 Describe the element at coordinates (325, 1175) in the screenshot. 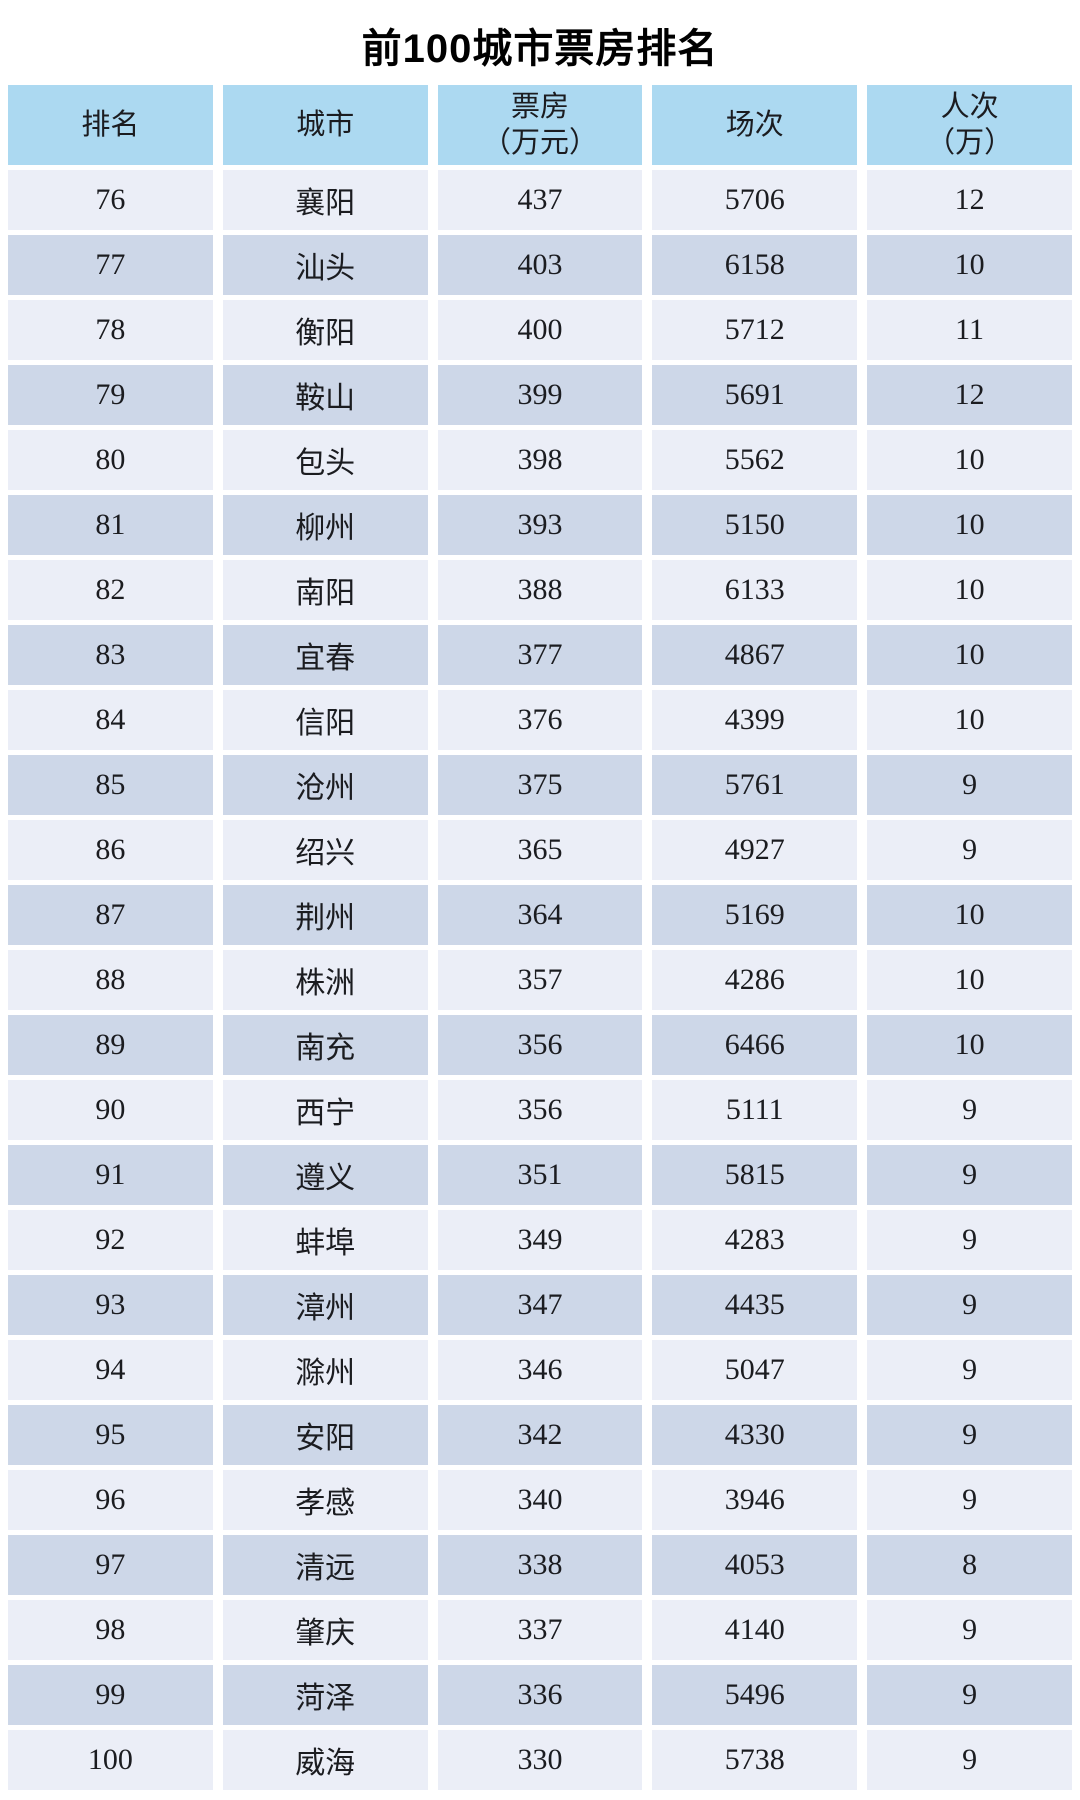

I see `cell-city: 遵义` at that location.